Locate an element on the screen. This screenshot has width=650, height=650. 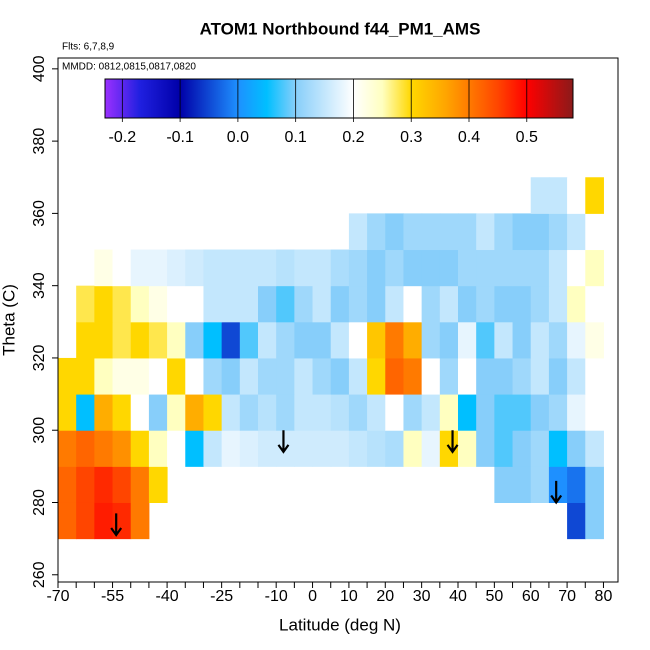
y-tick-label: 300 is located at coordinates (39, 430).